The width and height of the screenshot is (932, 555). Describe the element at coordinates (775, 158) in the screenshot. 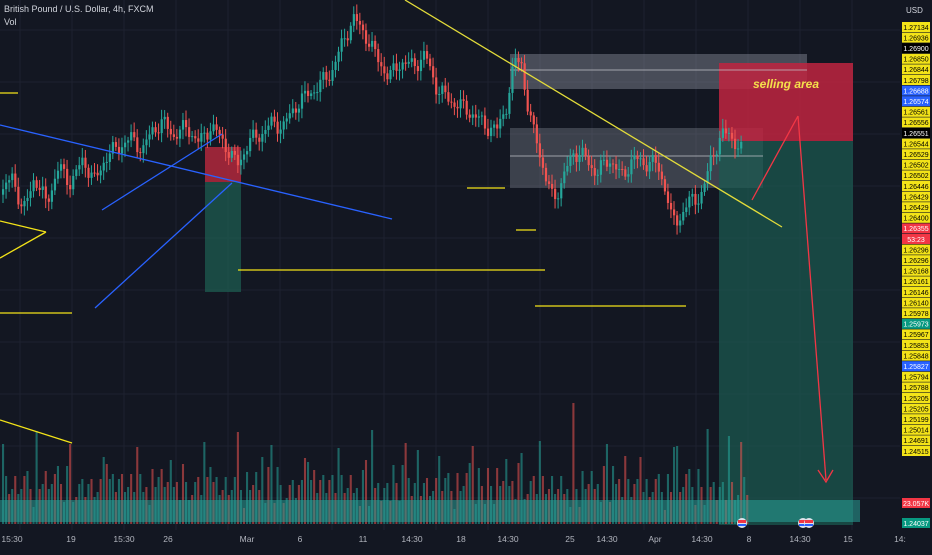

I see `forecast-arrow-up` at that location.